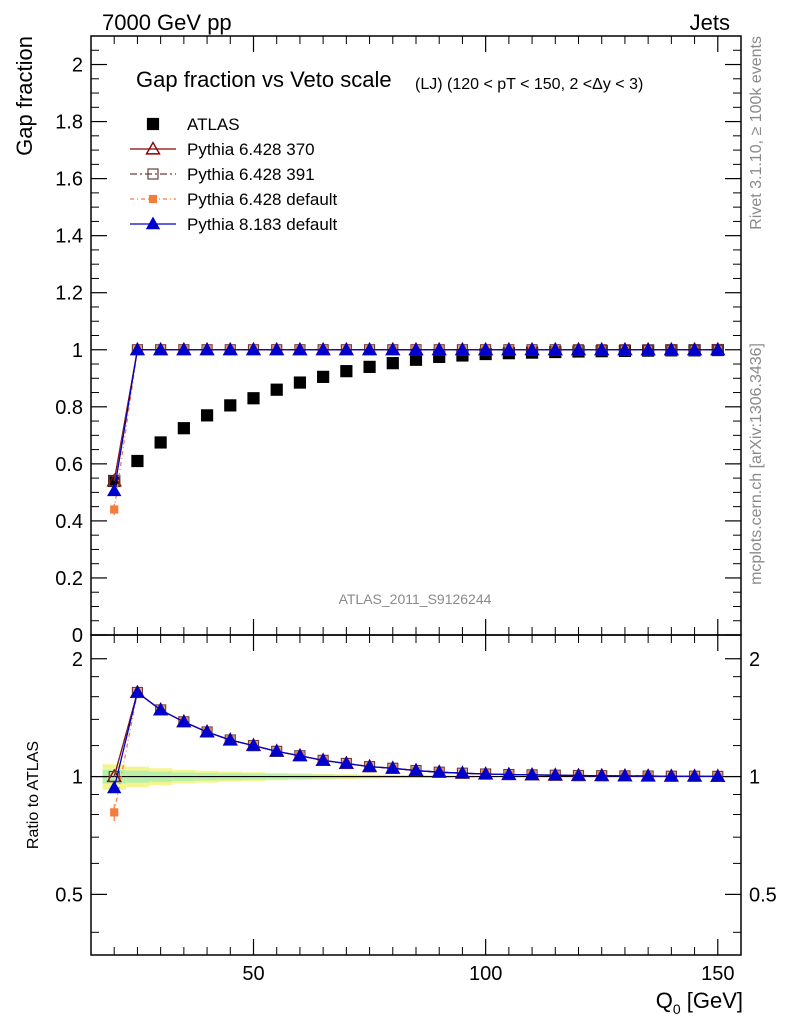 This screenshot has height=1024, width=786. What do you see at coordinates (664, 1000) in the screenshot?
I see `x-axis-title-symbol: Q` at bounding box center [664, 1000].